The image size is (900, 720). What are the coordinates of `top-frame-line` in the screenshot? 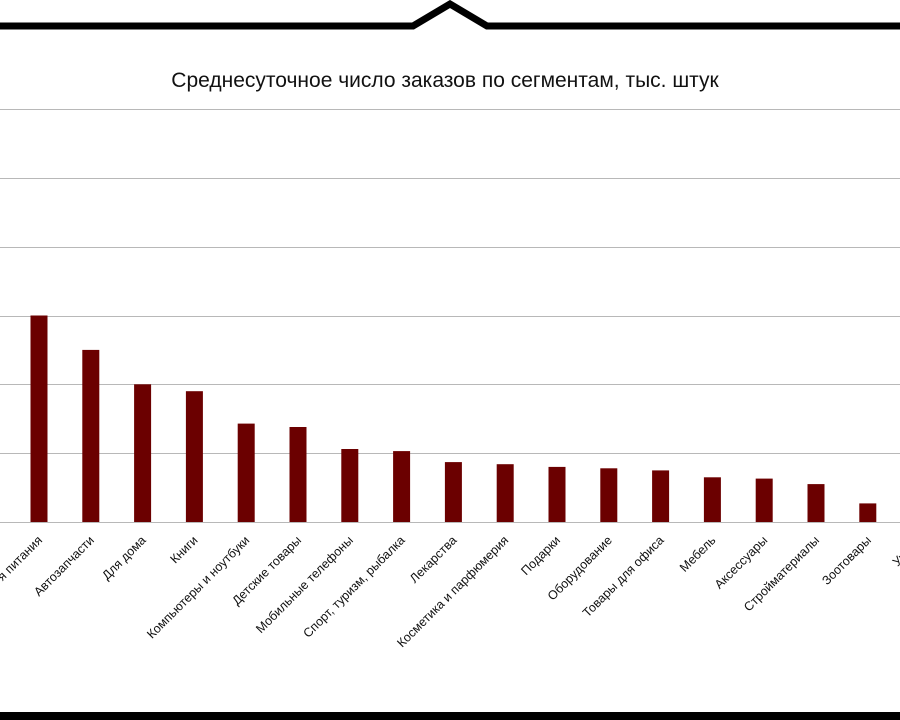 It's located at (450, 15).